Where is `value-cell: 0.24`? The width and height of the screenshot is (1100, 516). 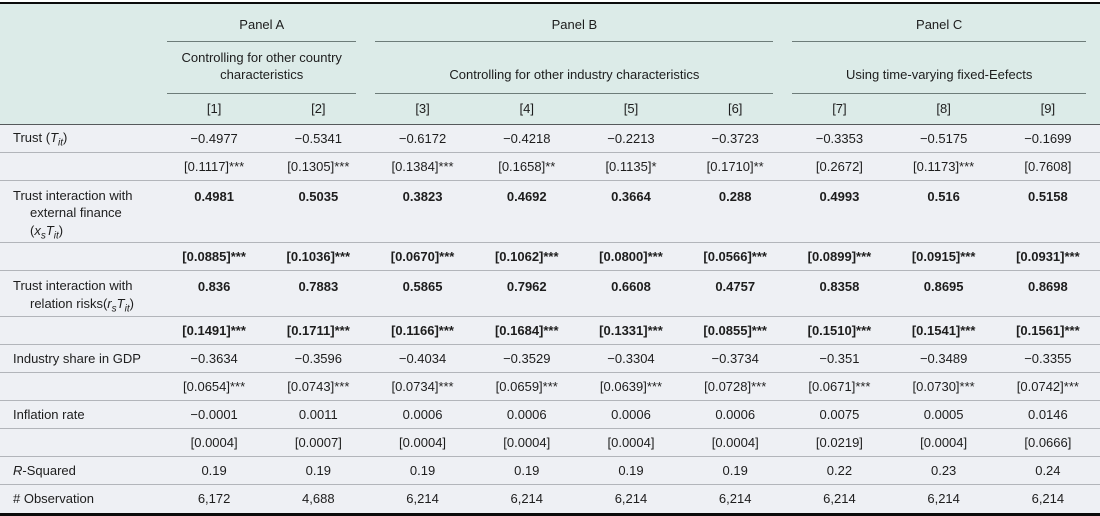 value-cell: 0.24 is located at coordinates (1048, 471).